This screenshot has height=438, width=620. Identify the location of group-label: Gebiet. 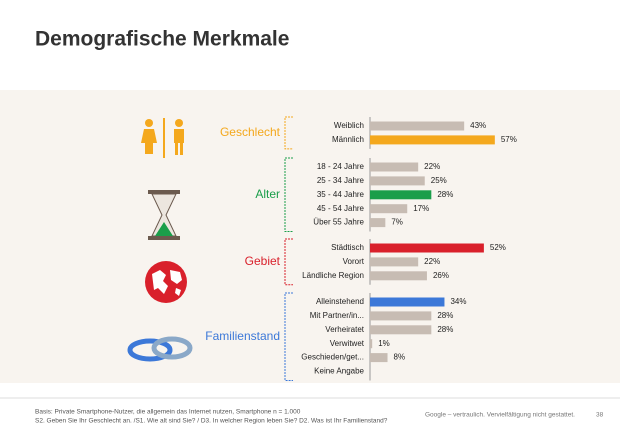
(263, 261).